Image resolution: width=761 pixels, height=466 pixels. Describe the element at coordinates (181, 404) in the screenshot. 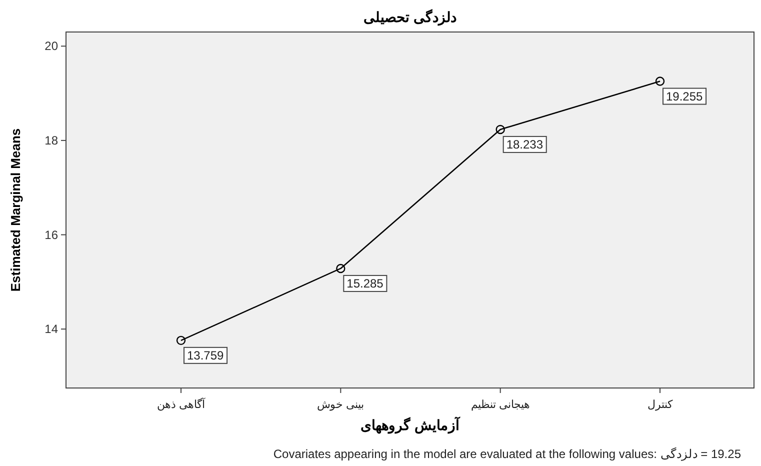

I see `x-tick-label: آگاهی ذهن` at that location.